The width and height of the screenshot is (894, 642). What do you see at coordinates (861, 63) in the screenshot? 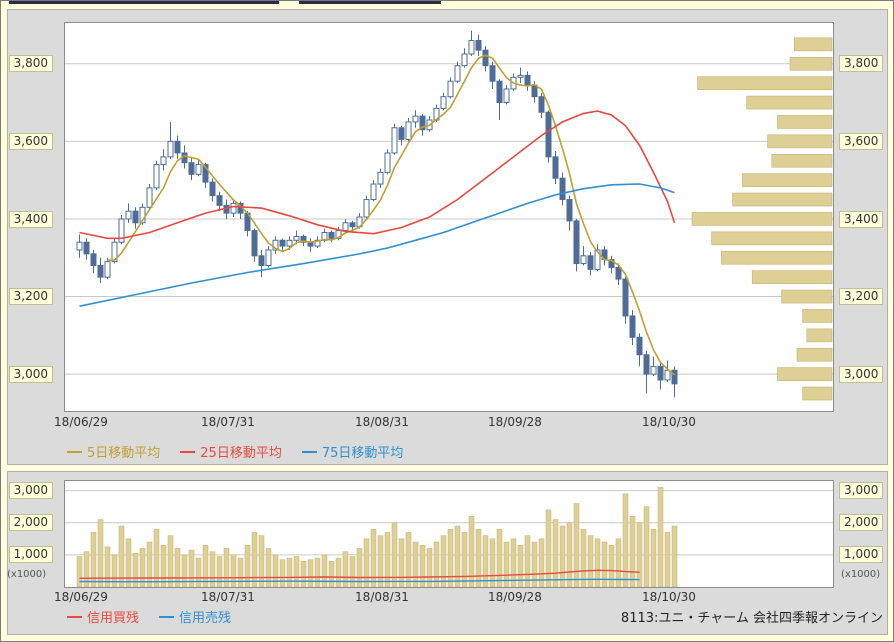
I see `price-tick-right-3800: 3,800` at bounding box center [861, 63].